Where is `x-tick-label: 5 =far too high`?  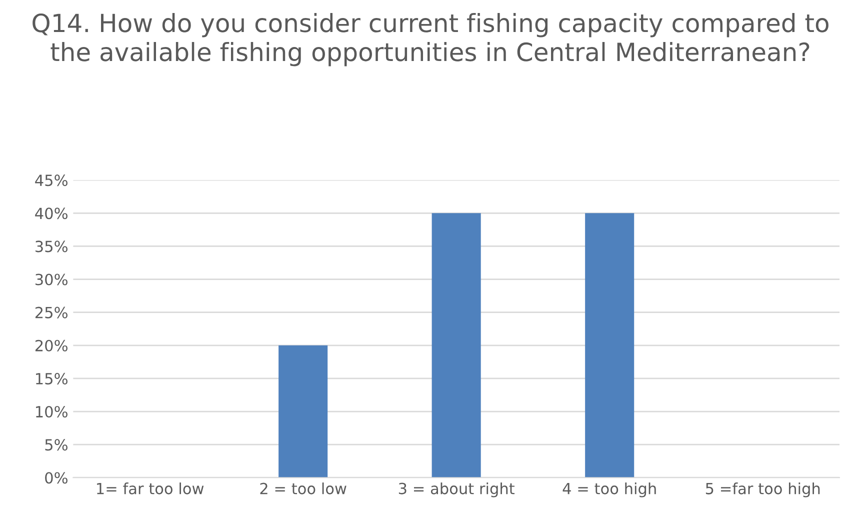 x-tick-label: 5 =far too high is located at coordinates (763, 490).